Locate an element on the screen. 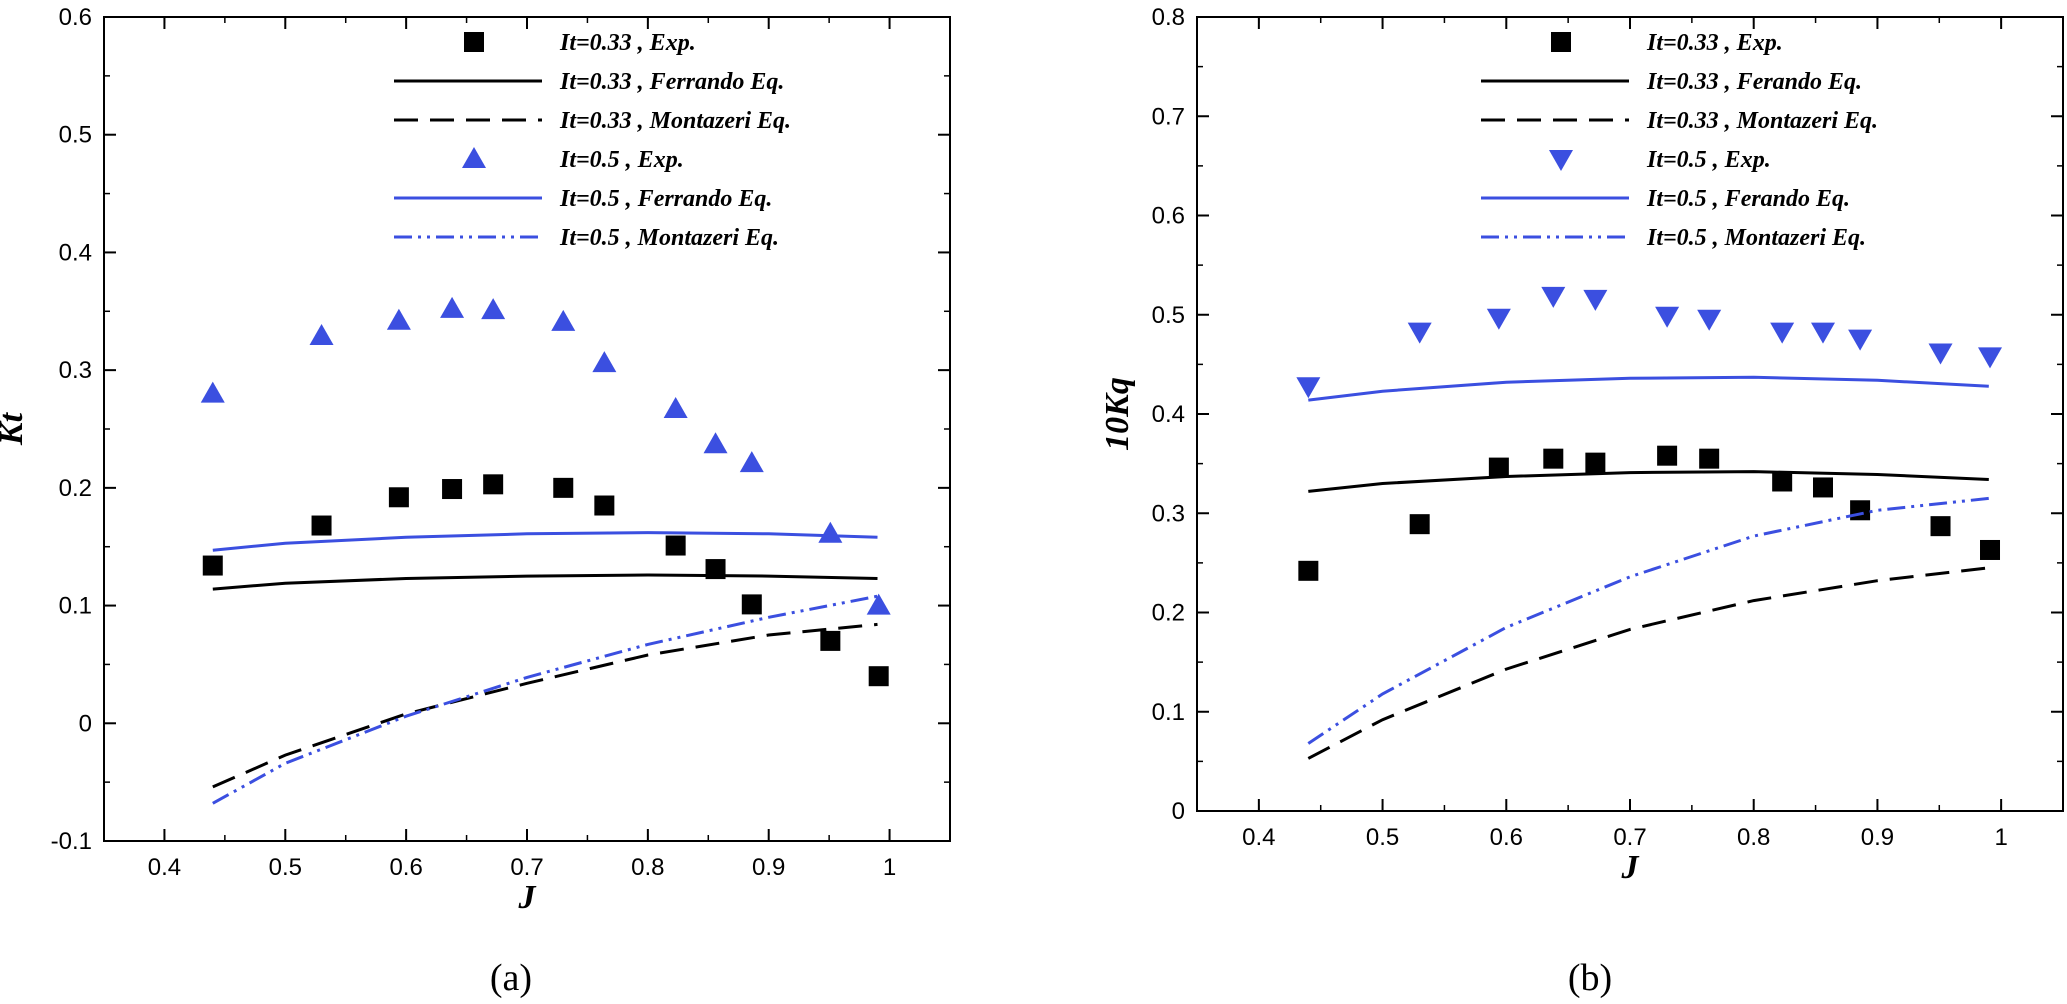  legend-label: It=0.33 , Exp. is located at coordinates (1714, 43).